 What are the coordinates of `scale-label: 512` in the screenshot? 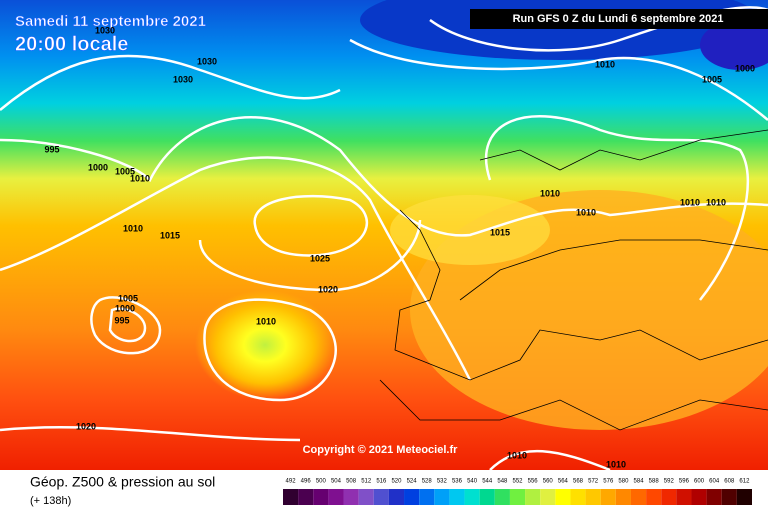 It's located at (366, 482).